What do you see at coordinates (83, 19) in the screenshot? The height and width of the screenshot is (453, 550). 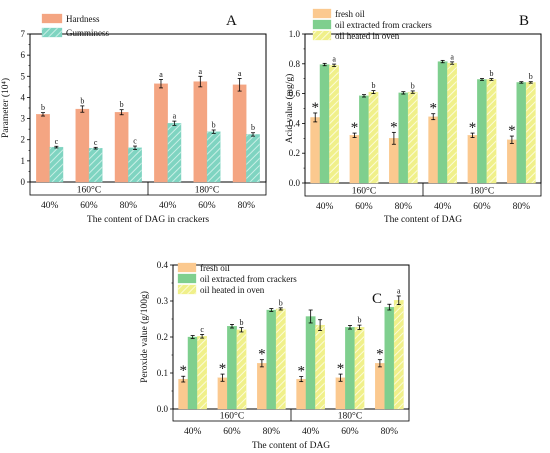 I see `legend-entry: Hardness` at bounding box center [83, 19].